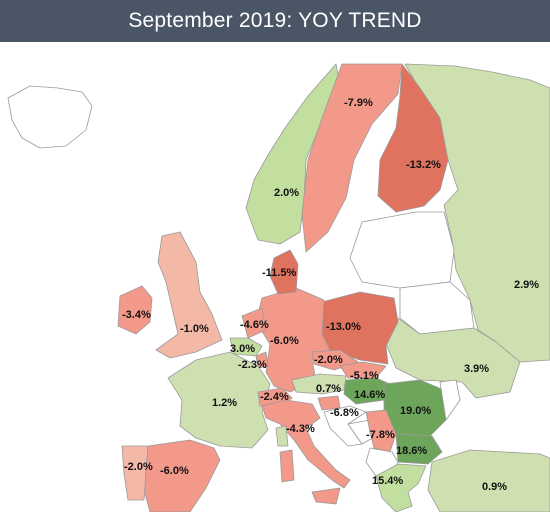 This screenshot has width=550, height=517. I want to click on country-austria, so click(319, 384).